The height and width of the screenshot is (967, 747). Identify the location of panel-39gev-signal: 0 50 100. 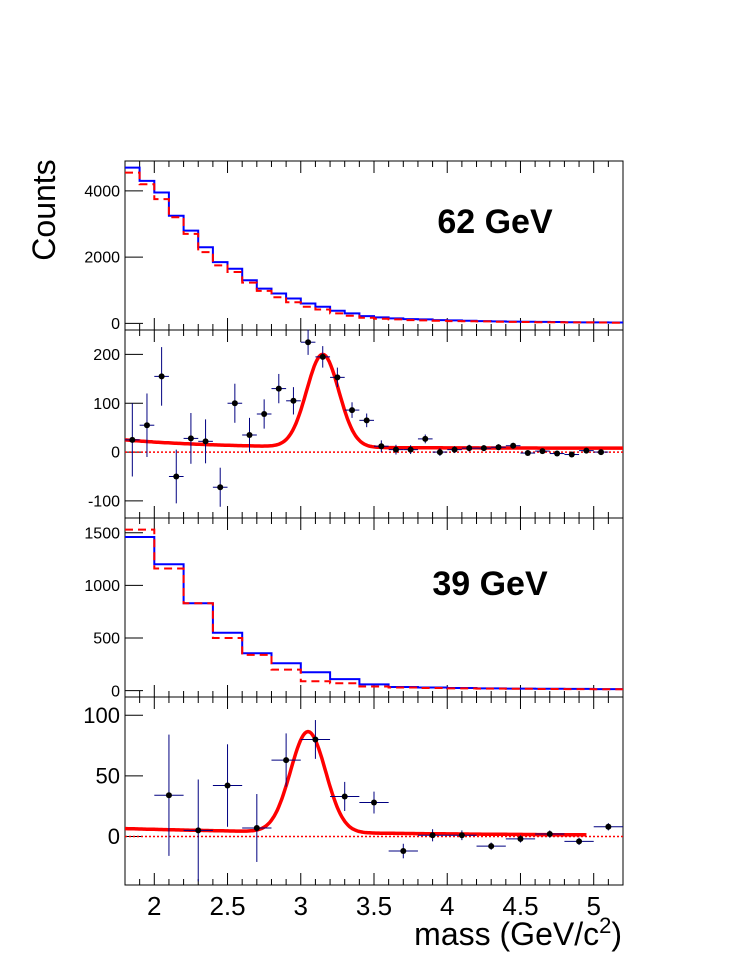
(353, 791).